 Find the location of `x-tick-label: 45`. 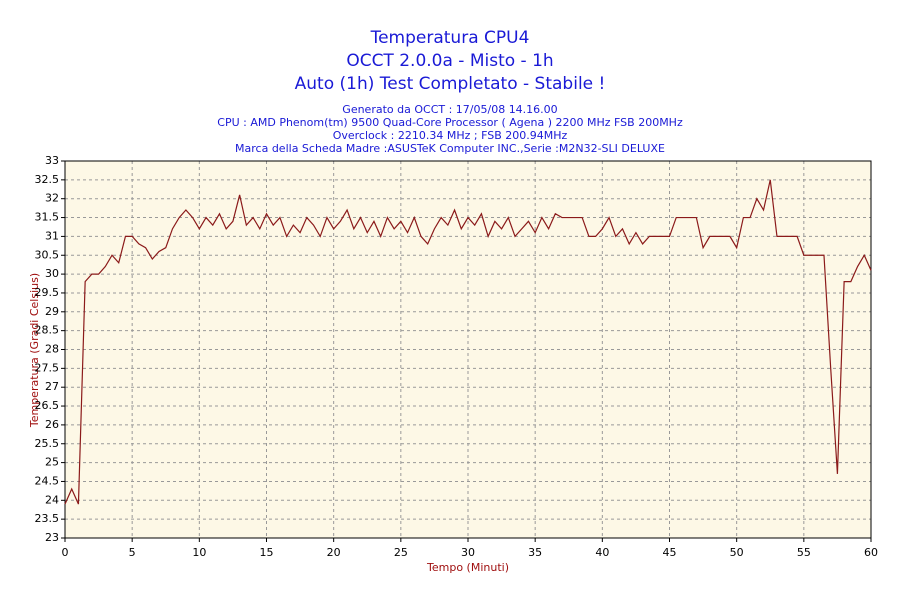

x-tick-label: 45 is located at coordinates (670, 552).